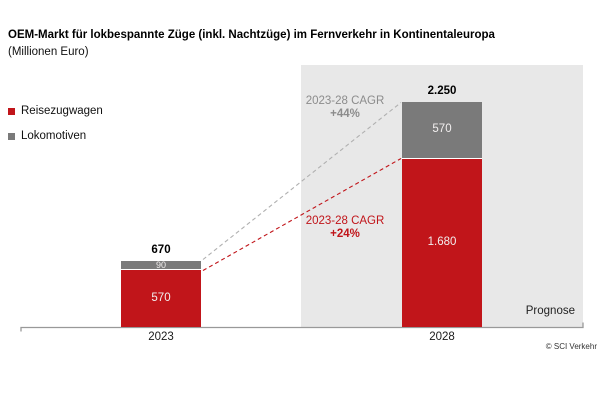 The height and width of the screenshot is (400, 600). Describe the element at coordinates (48, 52) in the screenshot. I see `chart-subtitle: (Millionen Euro)` at that location.